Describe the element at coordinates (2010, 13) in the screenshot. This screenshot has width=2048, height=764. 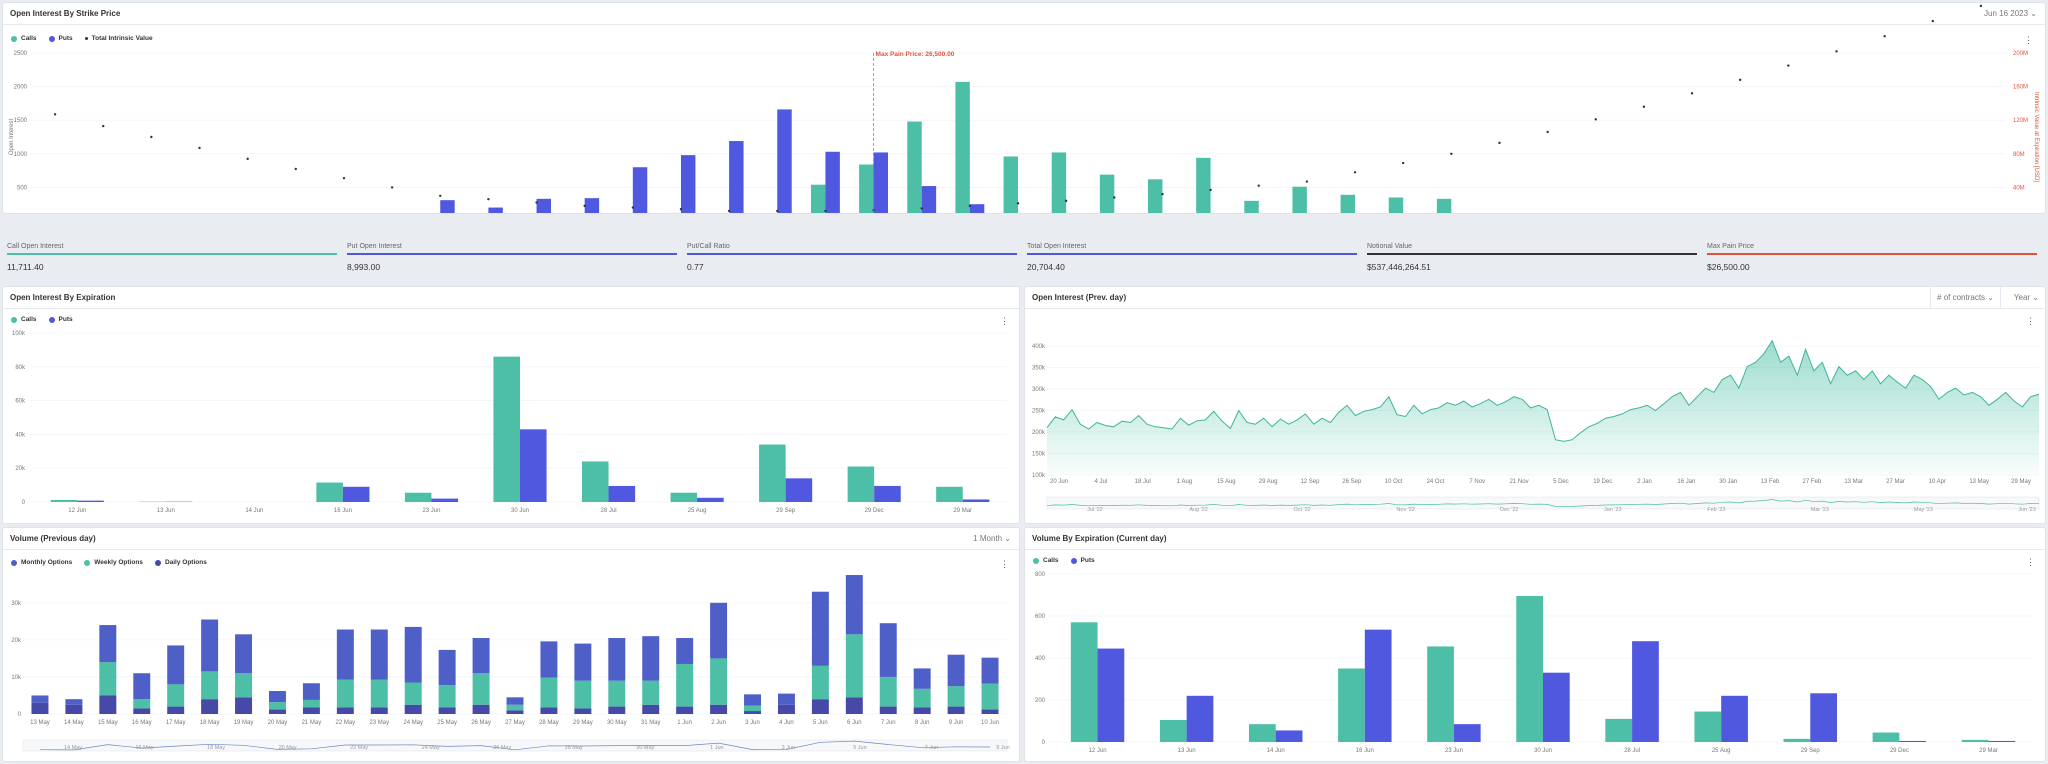
I see `expiration-date-selector: Jun 16 2023 ⌄` at that location.